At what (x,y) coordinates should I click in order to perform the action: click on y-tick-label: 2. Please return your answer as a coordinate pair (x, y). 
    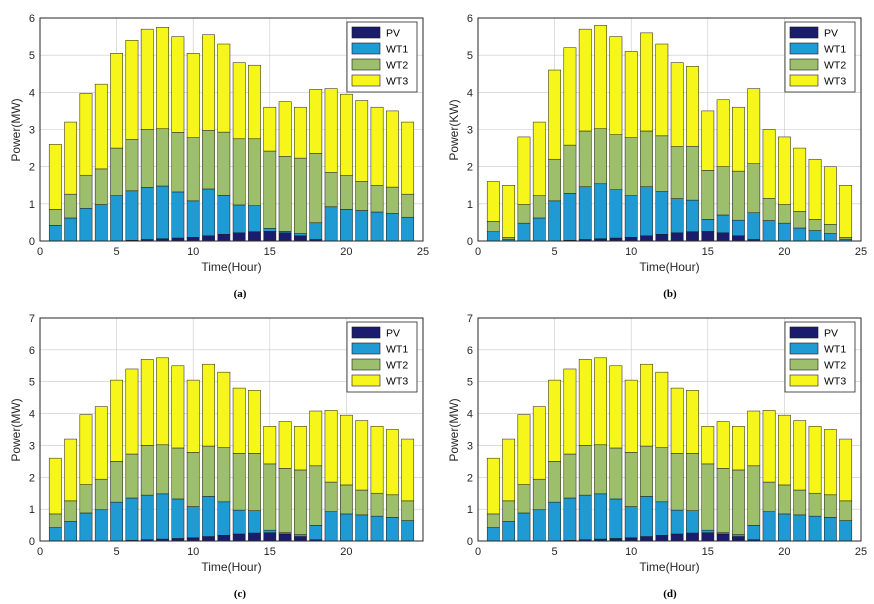
    Looking at the image, I should click on (32, 478).